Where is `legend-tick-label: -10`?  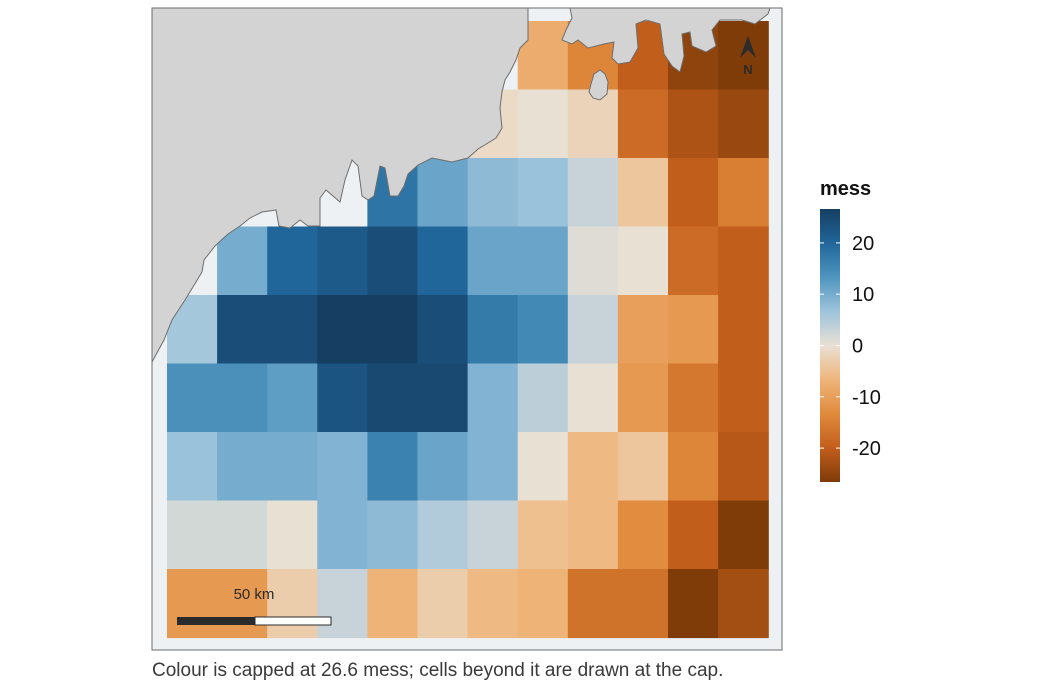 legend-tick-label: -10 is located at coordinates (866, 398).